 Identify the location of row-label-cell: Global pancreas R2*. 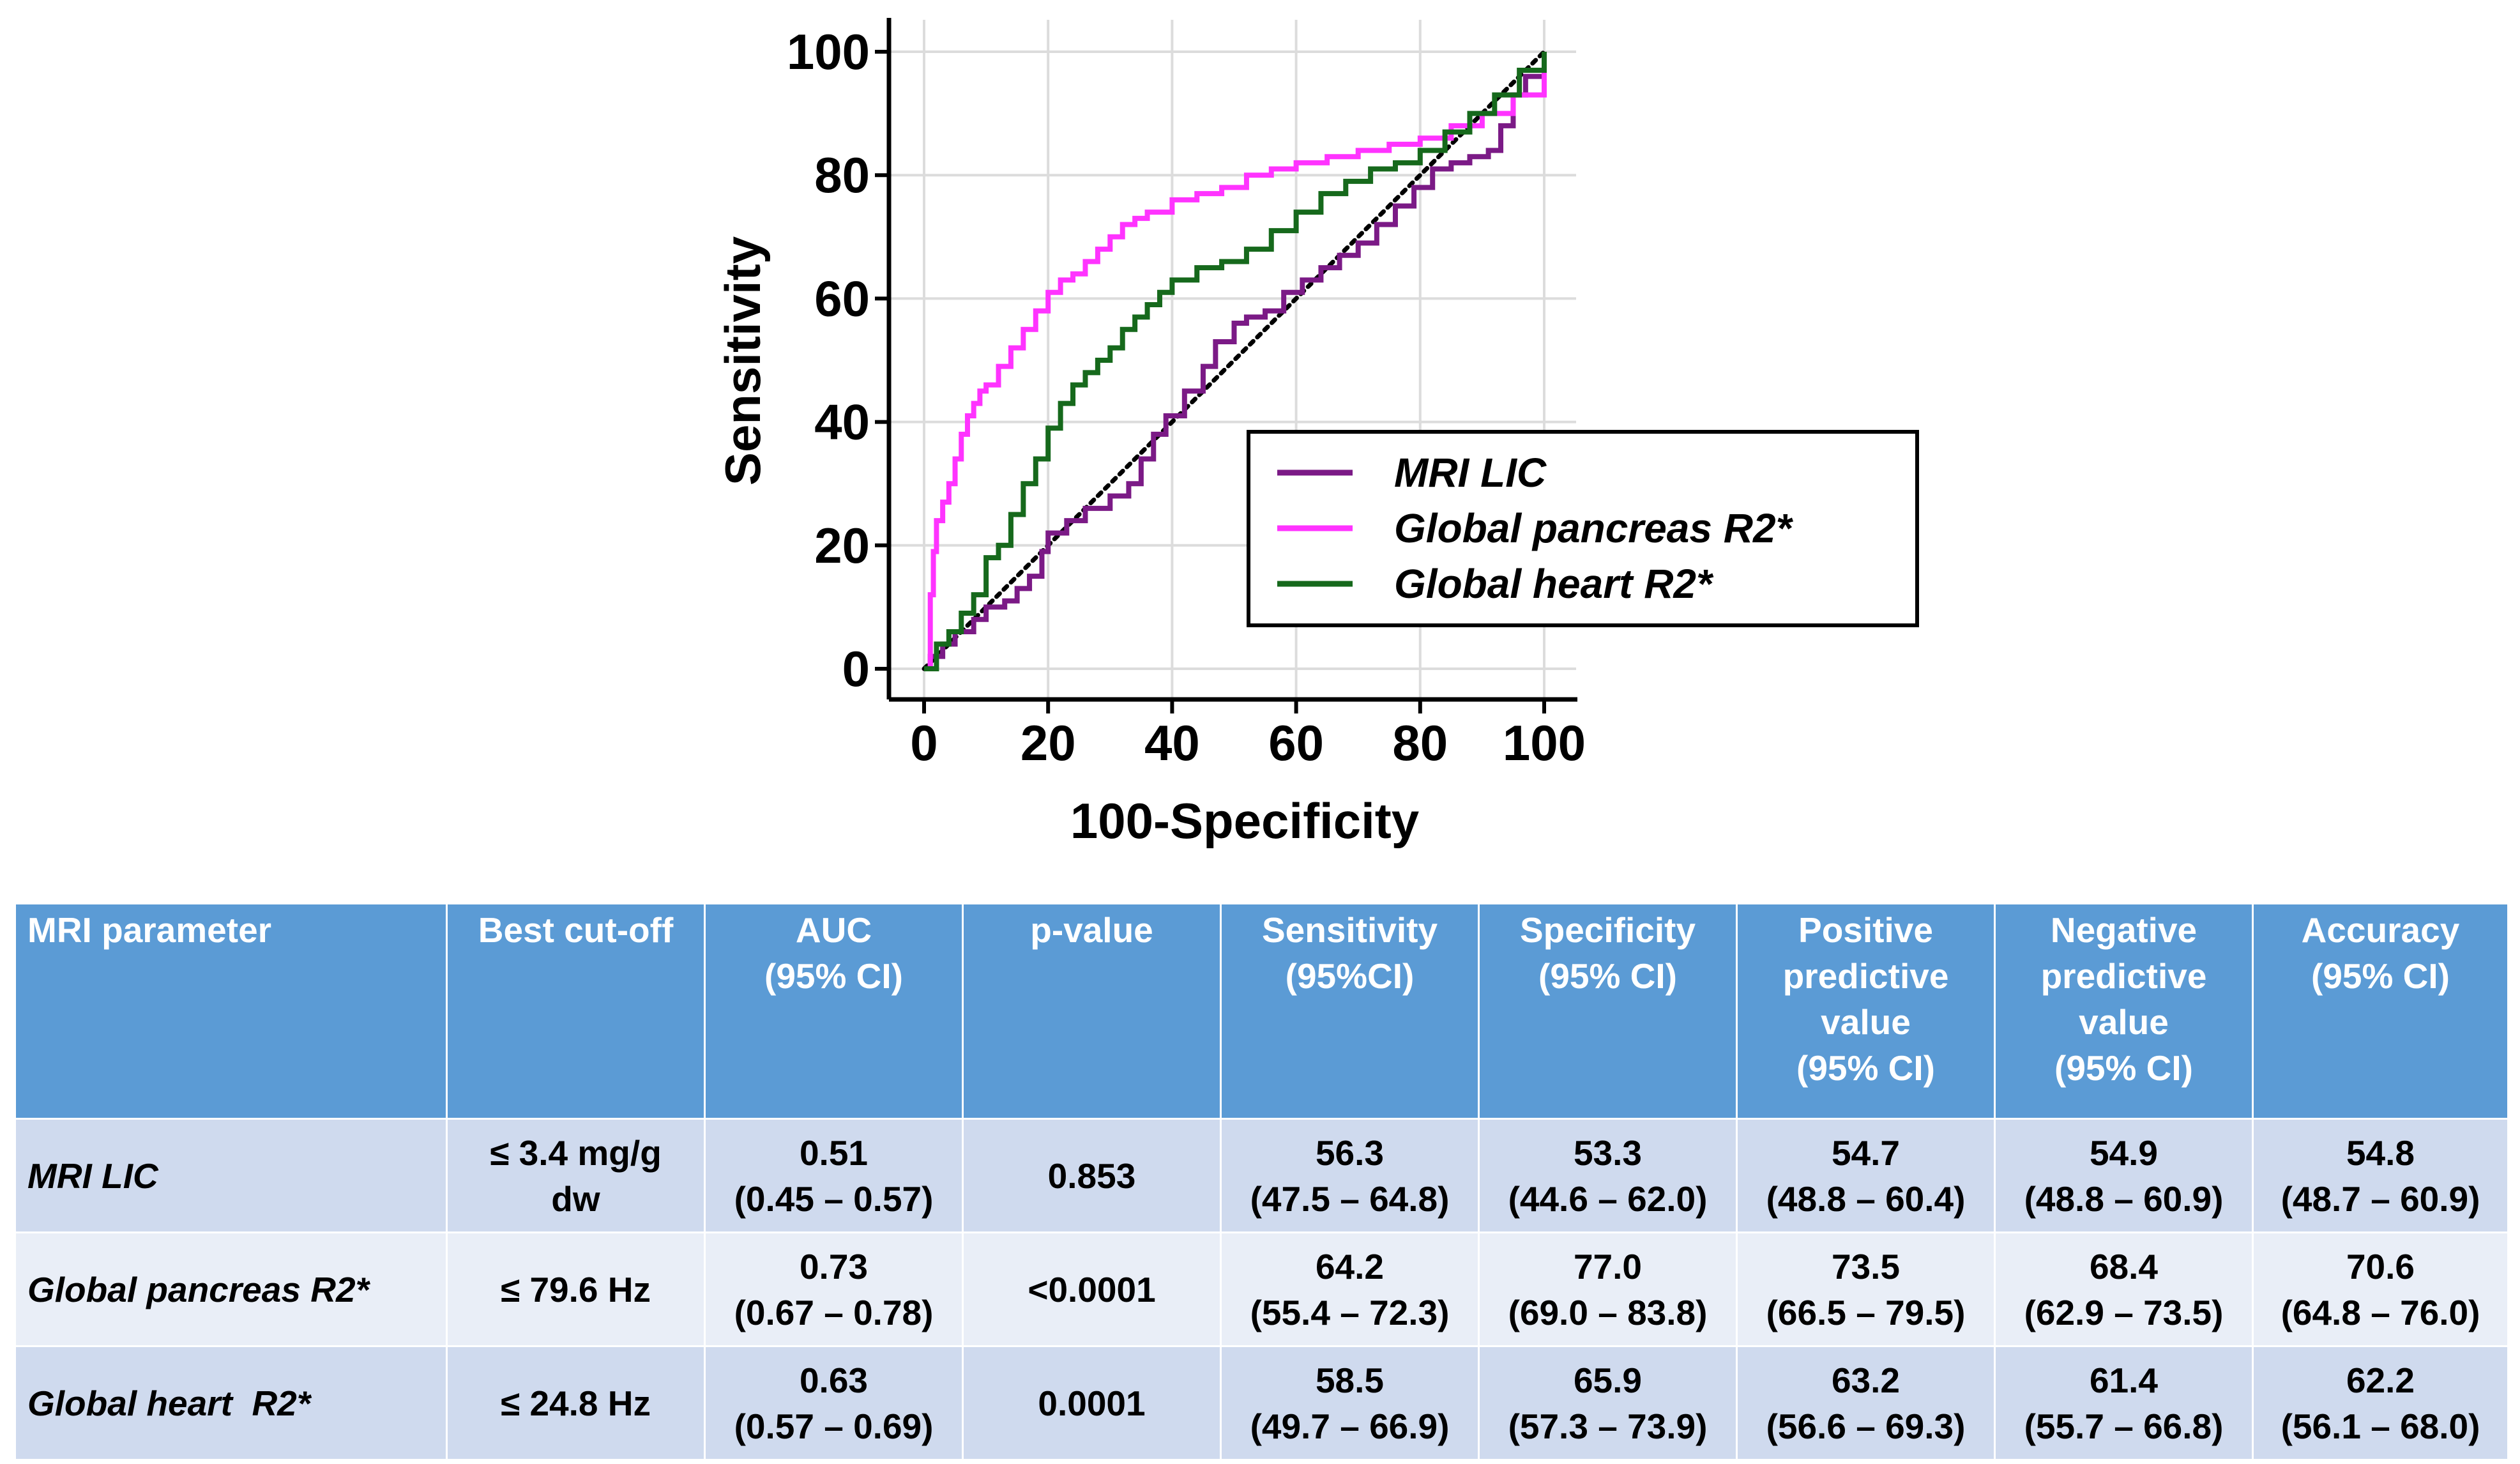
(231, 1289).